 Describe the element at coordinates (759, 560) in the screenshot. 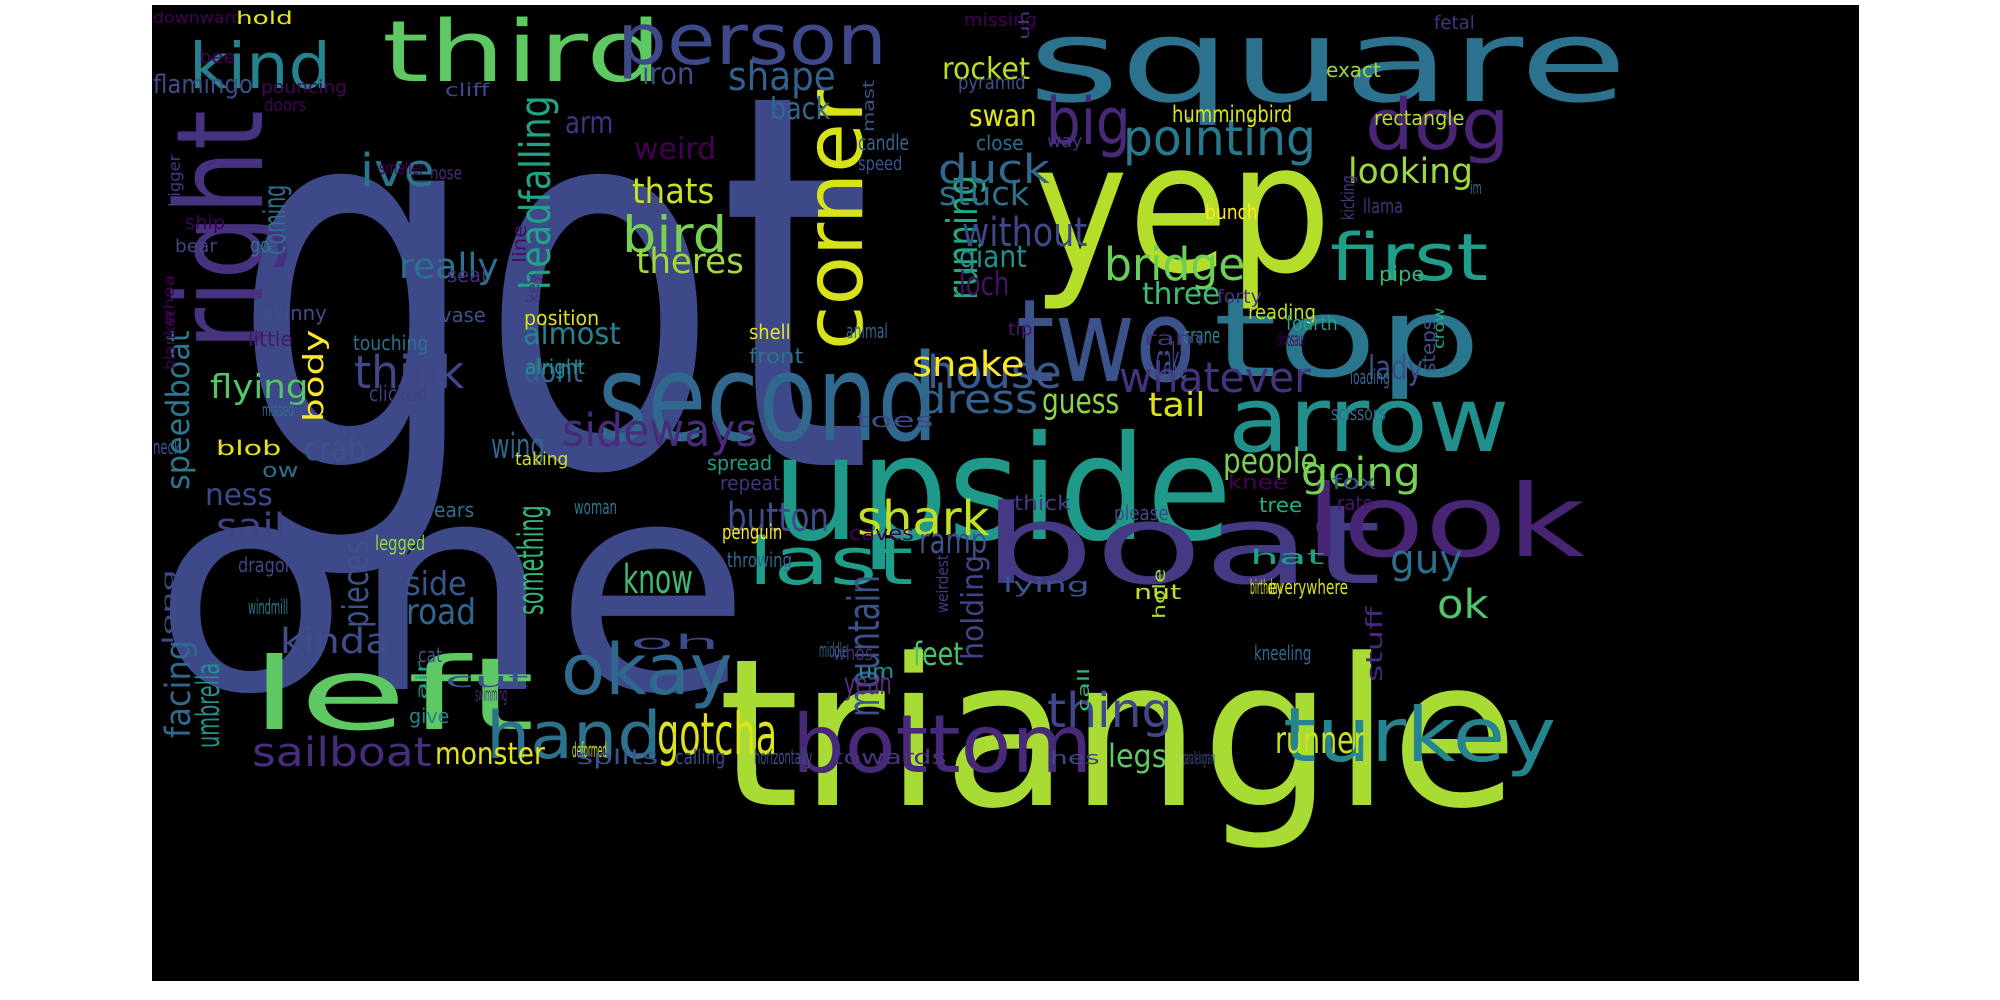

I see `word-throwing: throwing` at that location.